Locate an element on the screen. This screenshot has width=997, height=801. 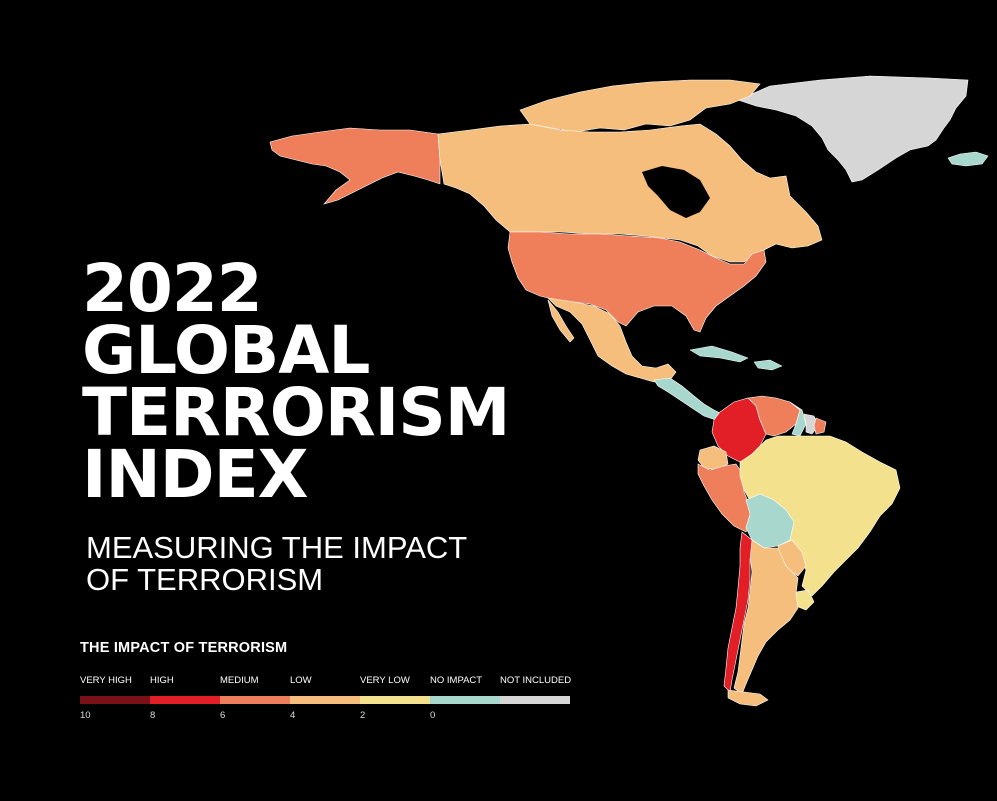
legend-swatch-low is located at coordinates (325, 700).